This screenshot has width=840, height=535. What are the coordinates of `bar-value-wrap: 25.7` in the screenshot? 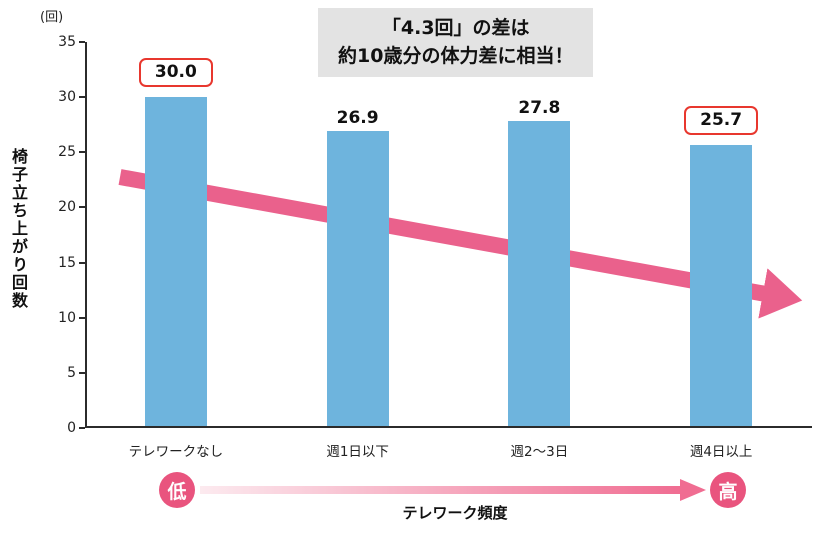 It's located at (721, 120).